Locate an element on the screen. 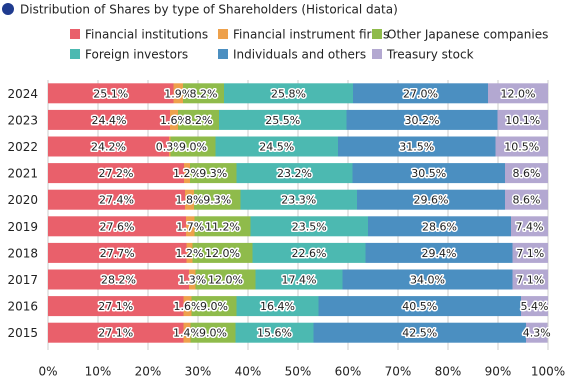 This screenshot has width=568, height=380. value-label: 1.6% is located at coordinates (174, 120).